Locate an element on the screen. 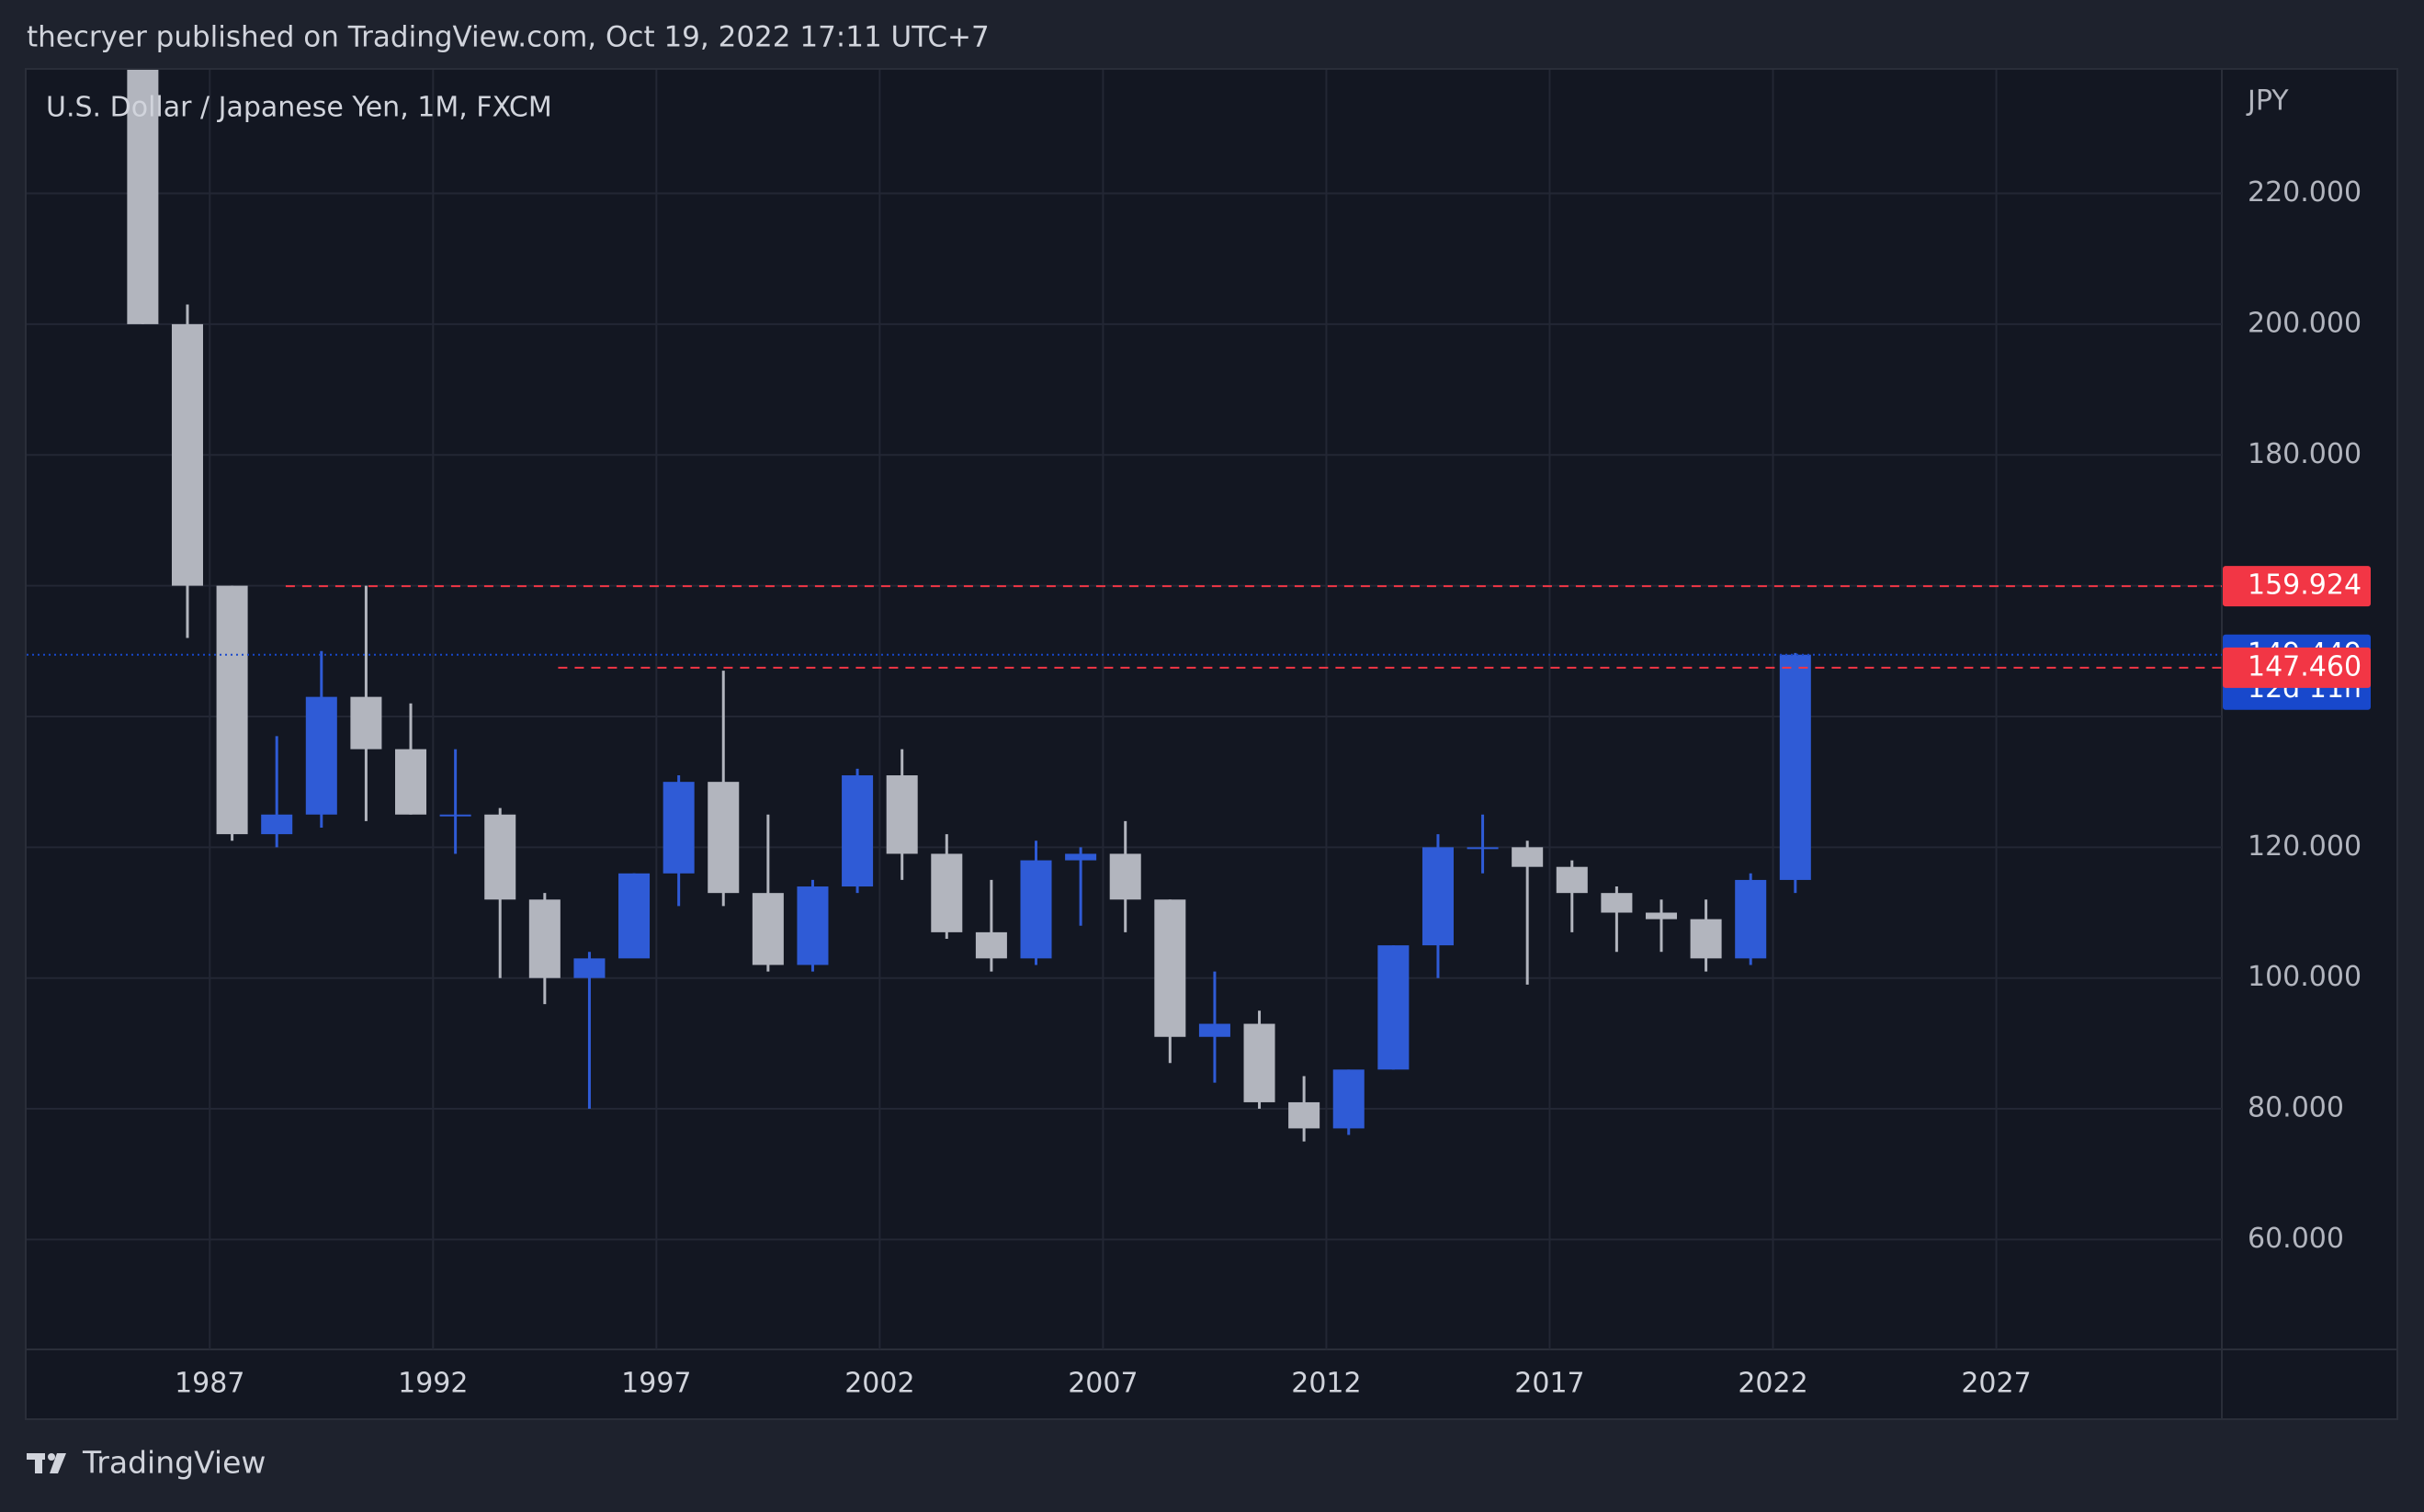  x-tick-label: 1997 is located at coordinates (656, 1384).